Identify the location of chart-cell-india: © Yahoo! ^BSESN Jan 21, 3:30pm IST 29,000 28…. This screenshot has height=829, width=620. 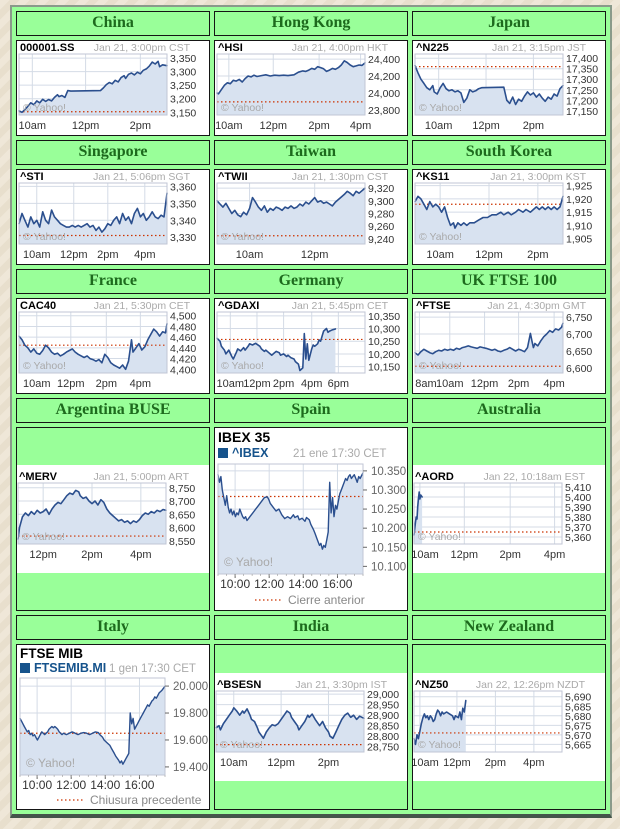
(311, 727).